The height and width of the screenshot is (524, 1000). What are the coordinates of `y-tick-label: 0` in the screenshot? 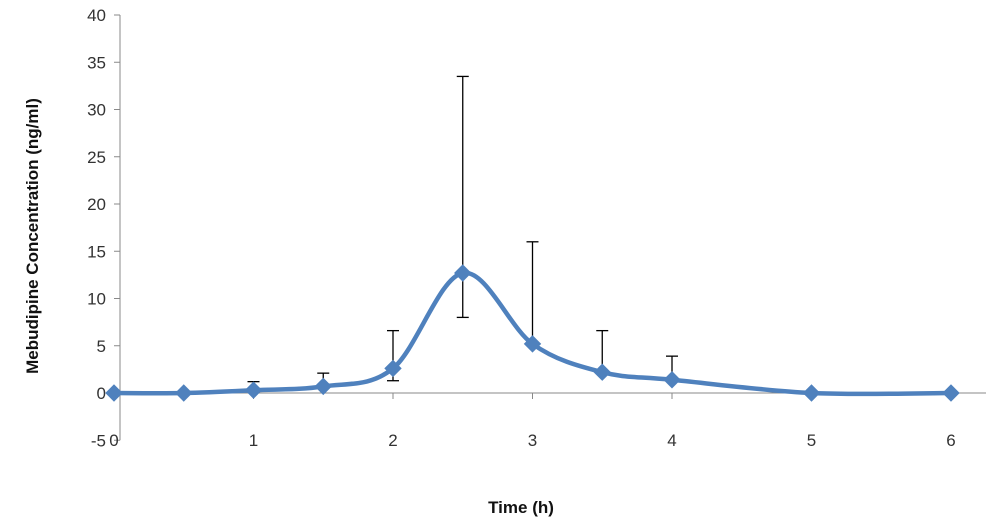 It's located at (101, 393).